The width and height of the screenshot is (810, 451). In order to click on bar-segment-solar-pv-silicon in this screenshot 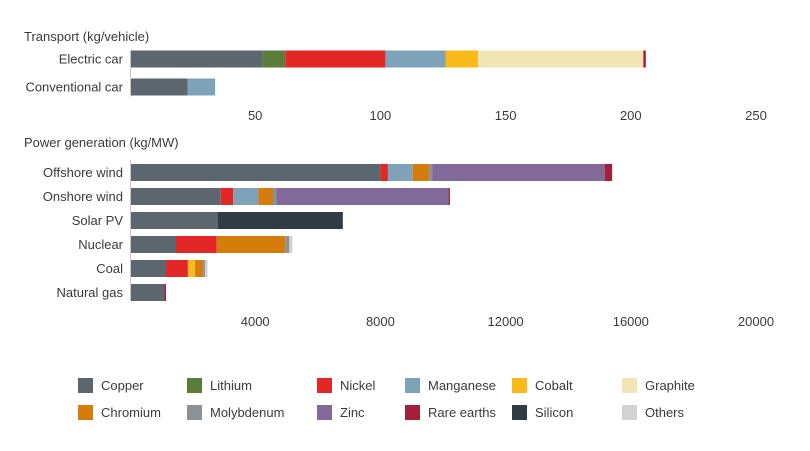, I will do `click(280, 220)`.